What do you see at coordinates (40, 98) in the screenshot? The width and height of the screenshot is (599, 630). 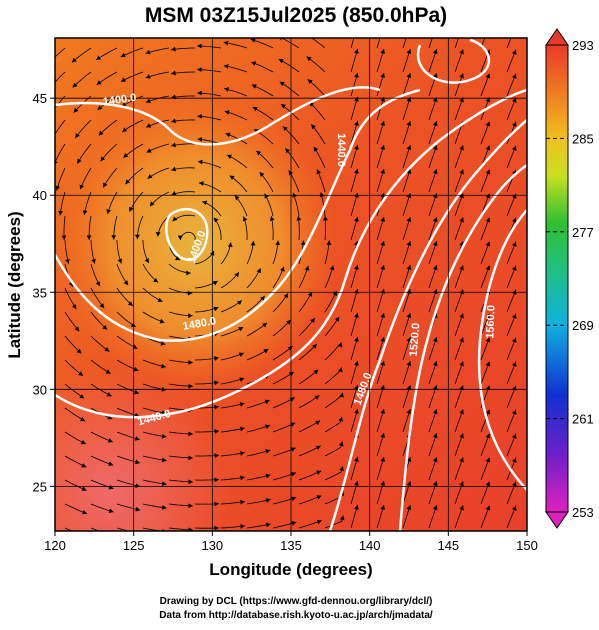 I see `y-tick-label: 45` at bounding box center [40, 98].